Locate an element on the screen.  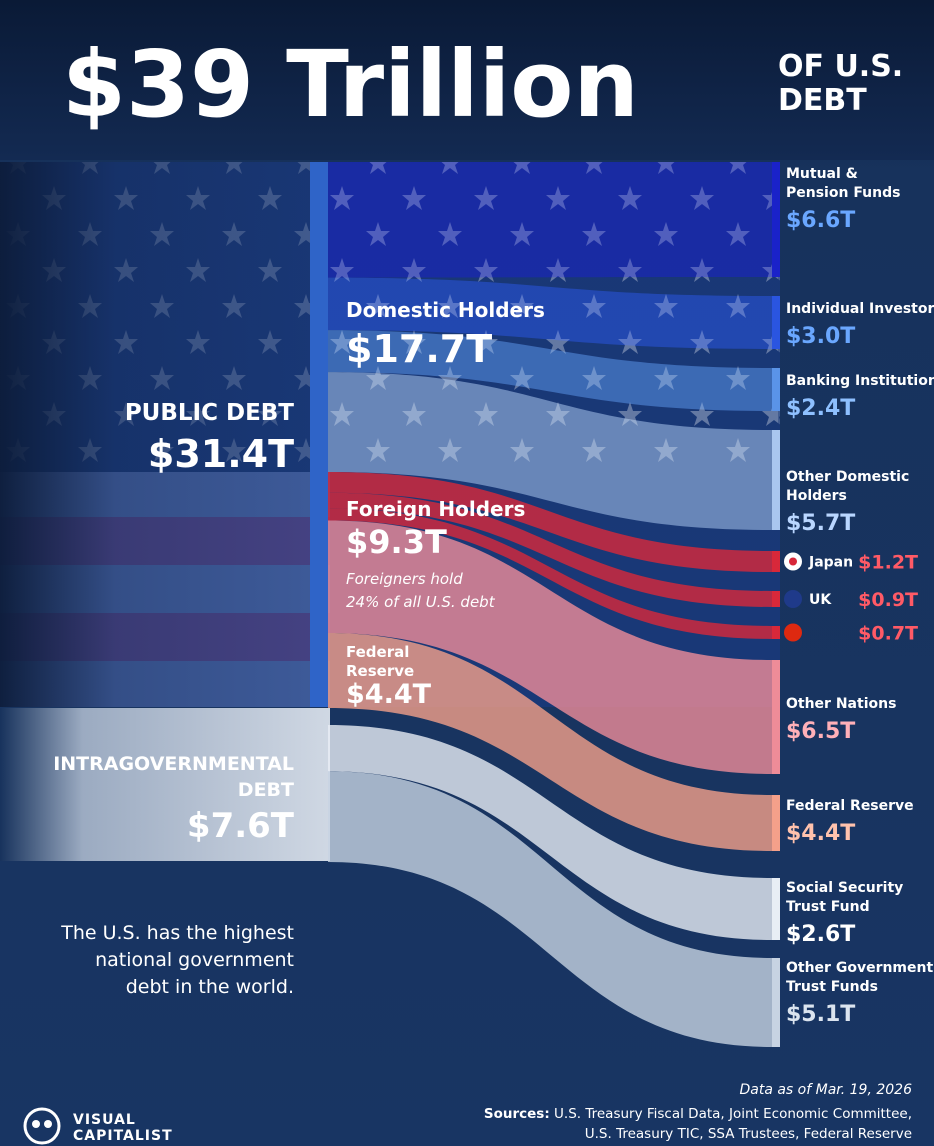
flow-china is located at coordinates (550, 573).